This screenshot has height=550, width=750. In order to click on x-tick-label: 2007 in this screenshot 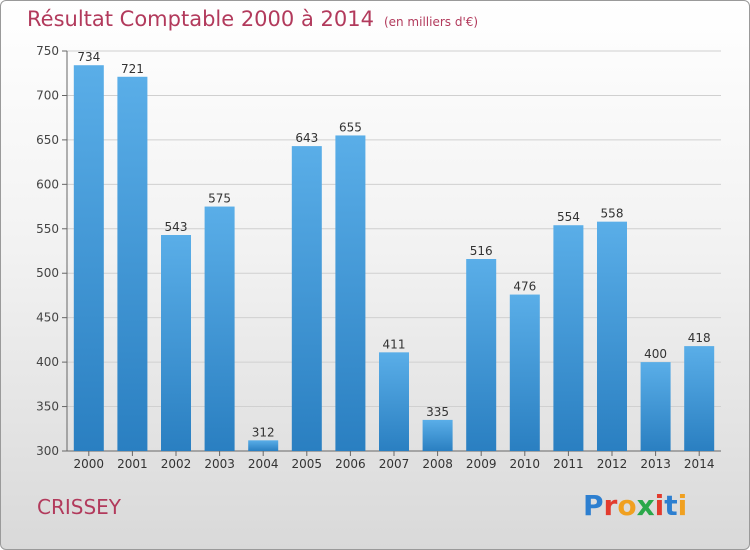, I will do `click(394, 464)`.